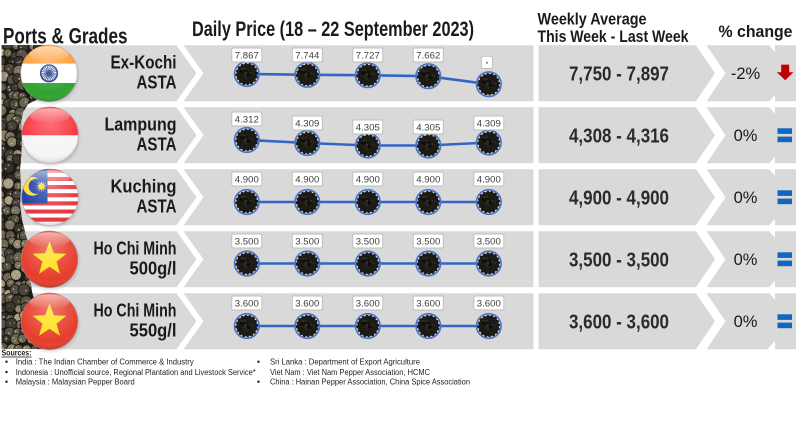  Describe the element at coordinates (65, 36) in the screenshot. I see `svg-text: Ports & Grades` at that location.